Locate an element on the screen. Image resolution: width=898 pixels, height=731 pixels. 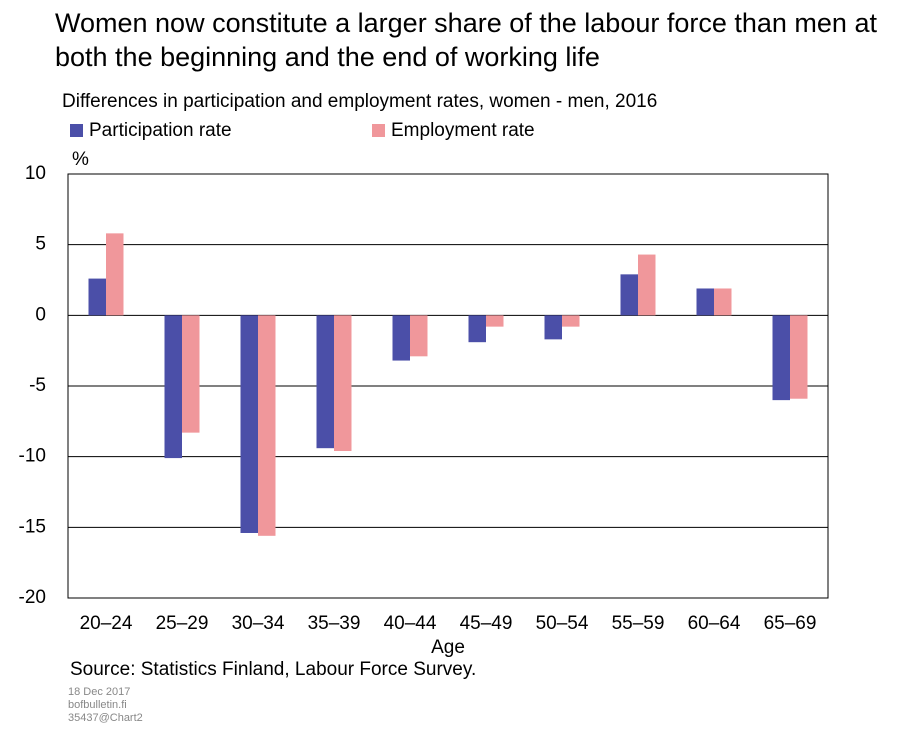
x-tick-label: 35–39 is located at coordinates (334, 623).